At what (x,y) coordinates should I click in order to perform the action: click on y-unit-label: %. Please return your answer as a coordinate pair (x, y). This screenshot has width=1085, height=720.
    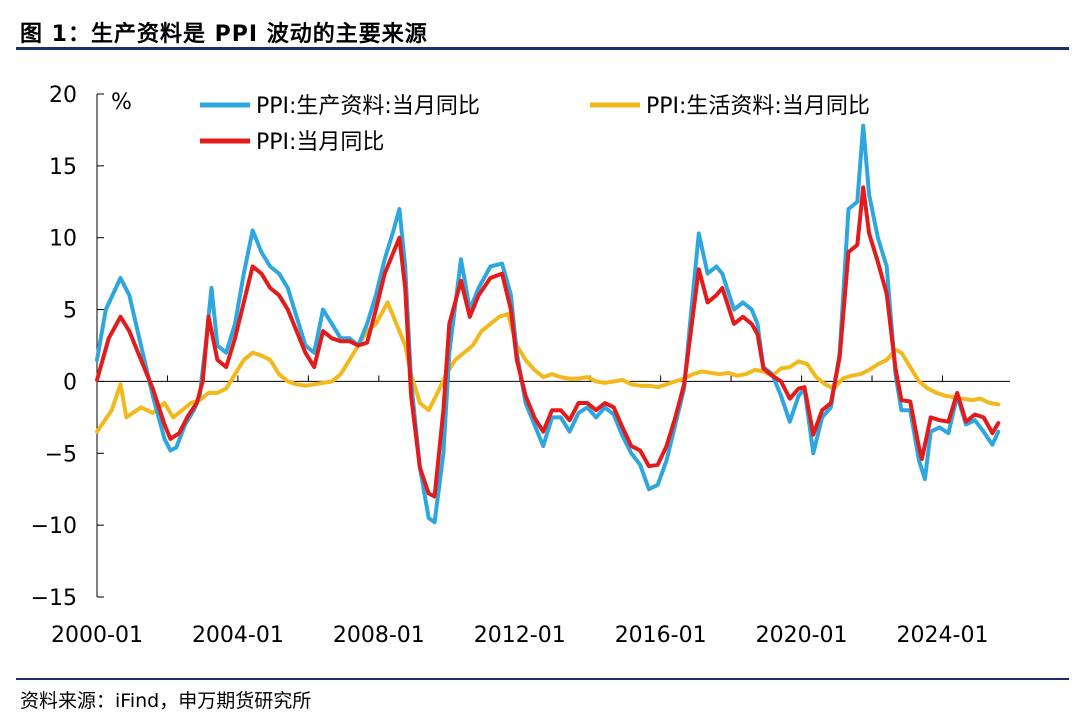
    Looking at the image, I should click on (121, 102).